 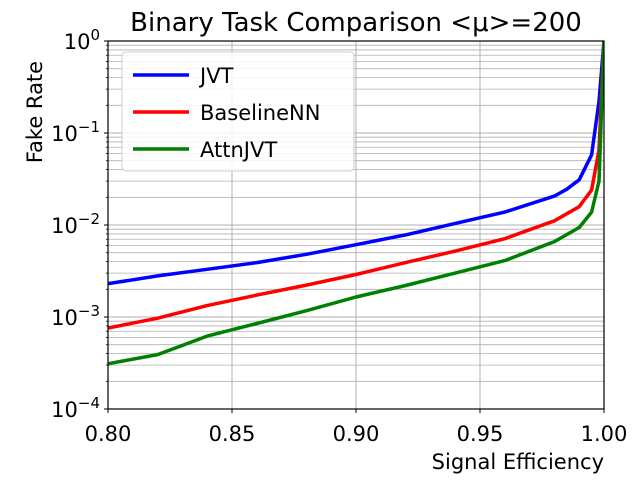 I want to click on y-tick-label: 10⁻², so click(x=75, y=224).